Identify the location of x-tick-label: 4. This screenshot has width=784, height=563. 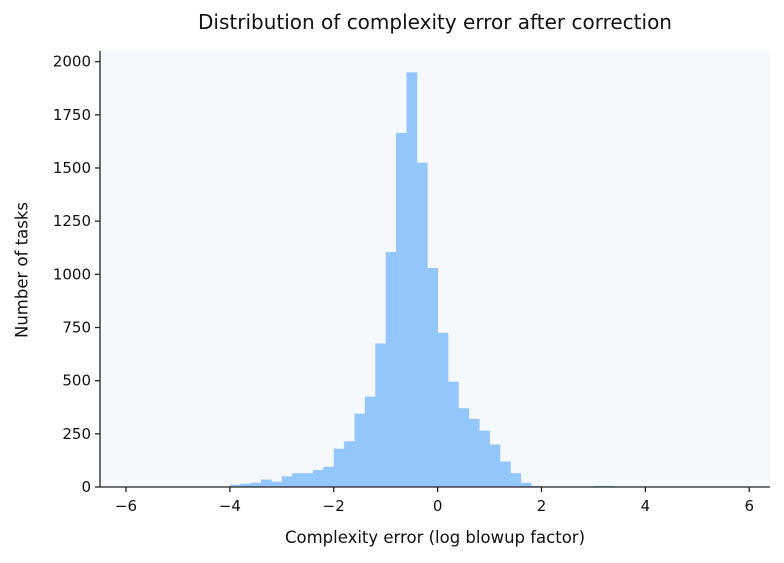
(646, 506).